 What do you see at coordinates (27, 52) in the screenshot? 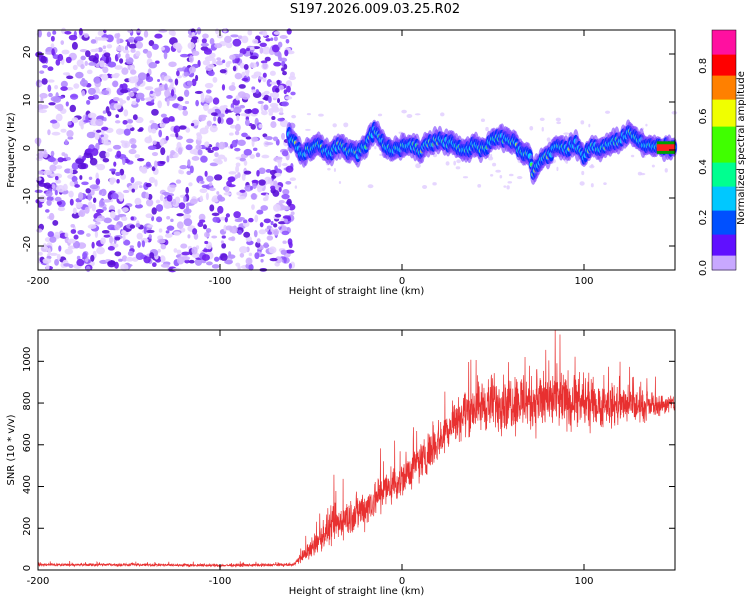
I see `spec-ytick-label: 20` at bounding box center [27, 52].